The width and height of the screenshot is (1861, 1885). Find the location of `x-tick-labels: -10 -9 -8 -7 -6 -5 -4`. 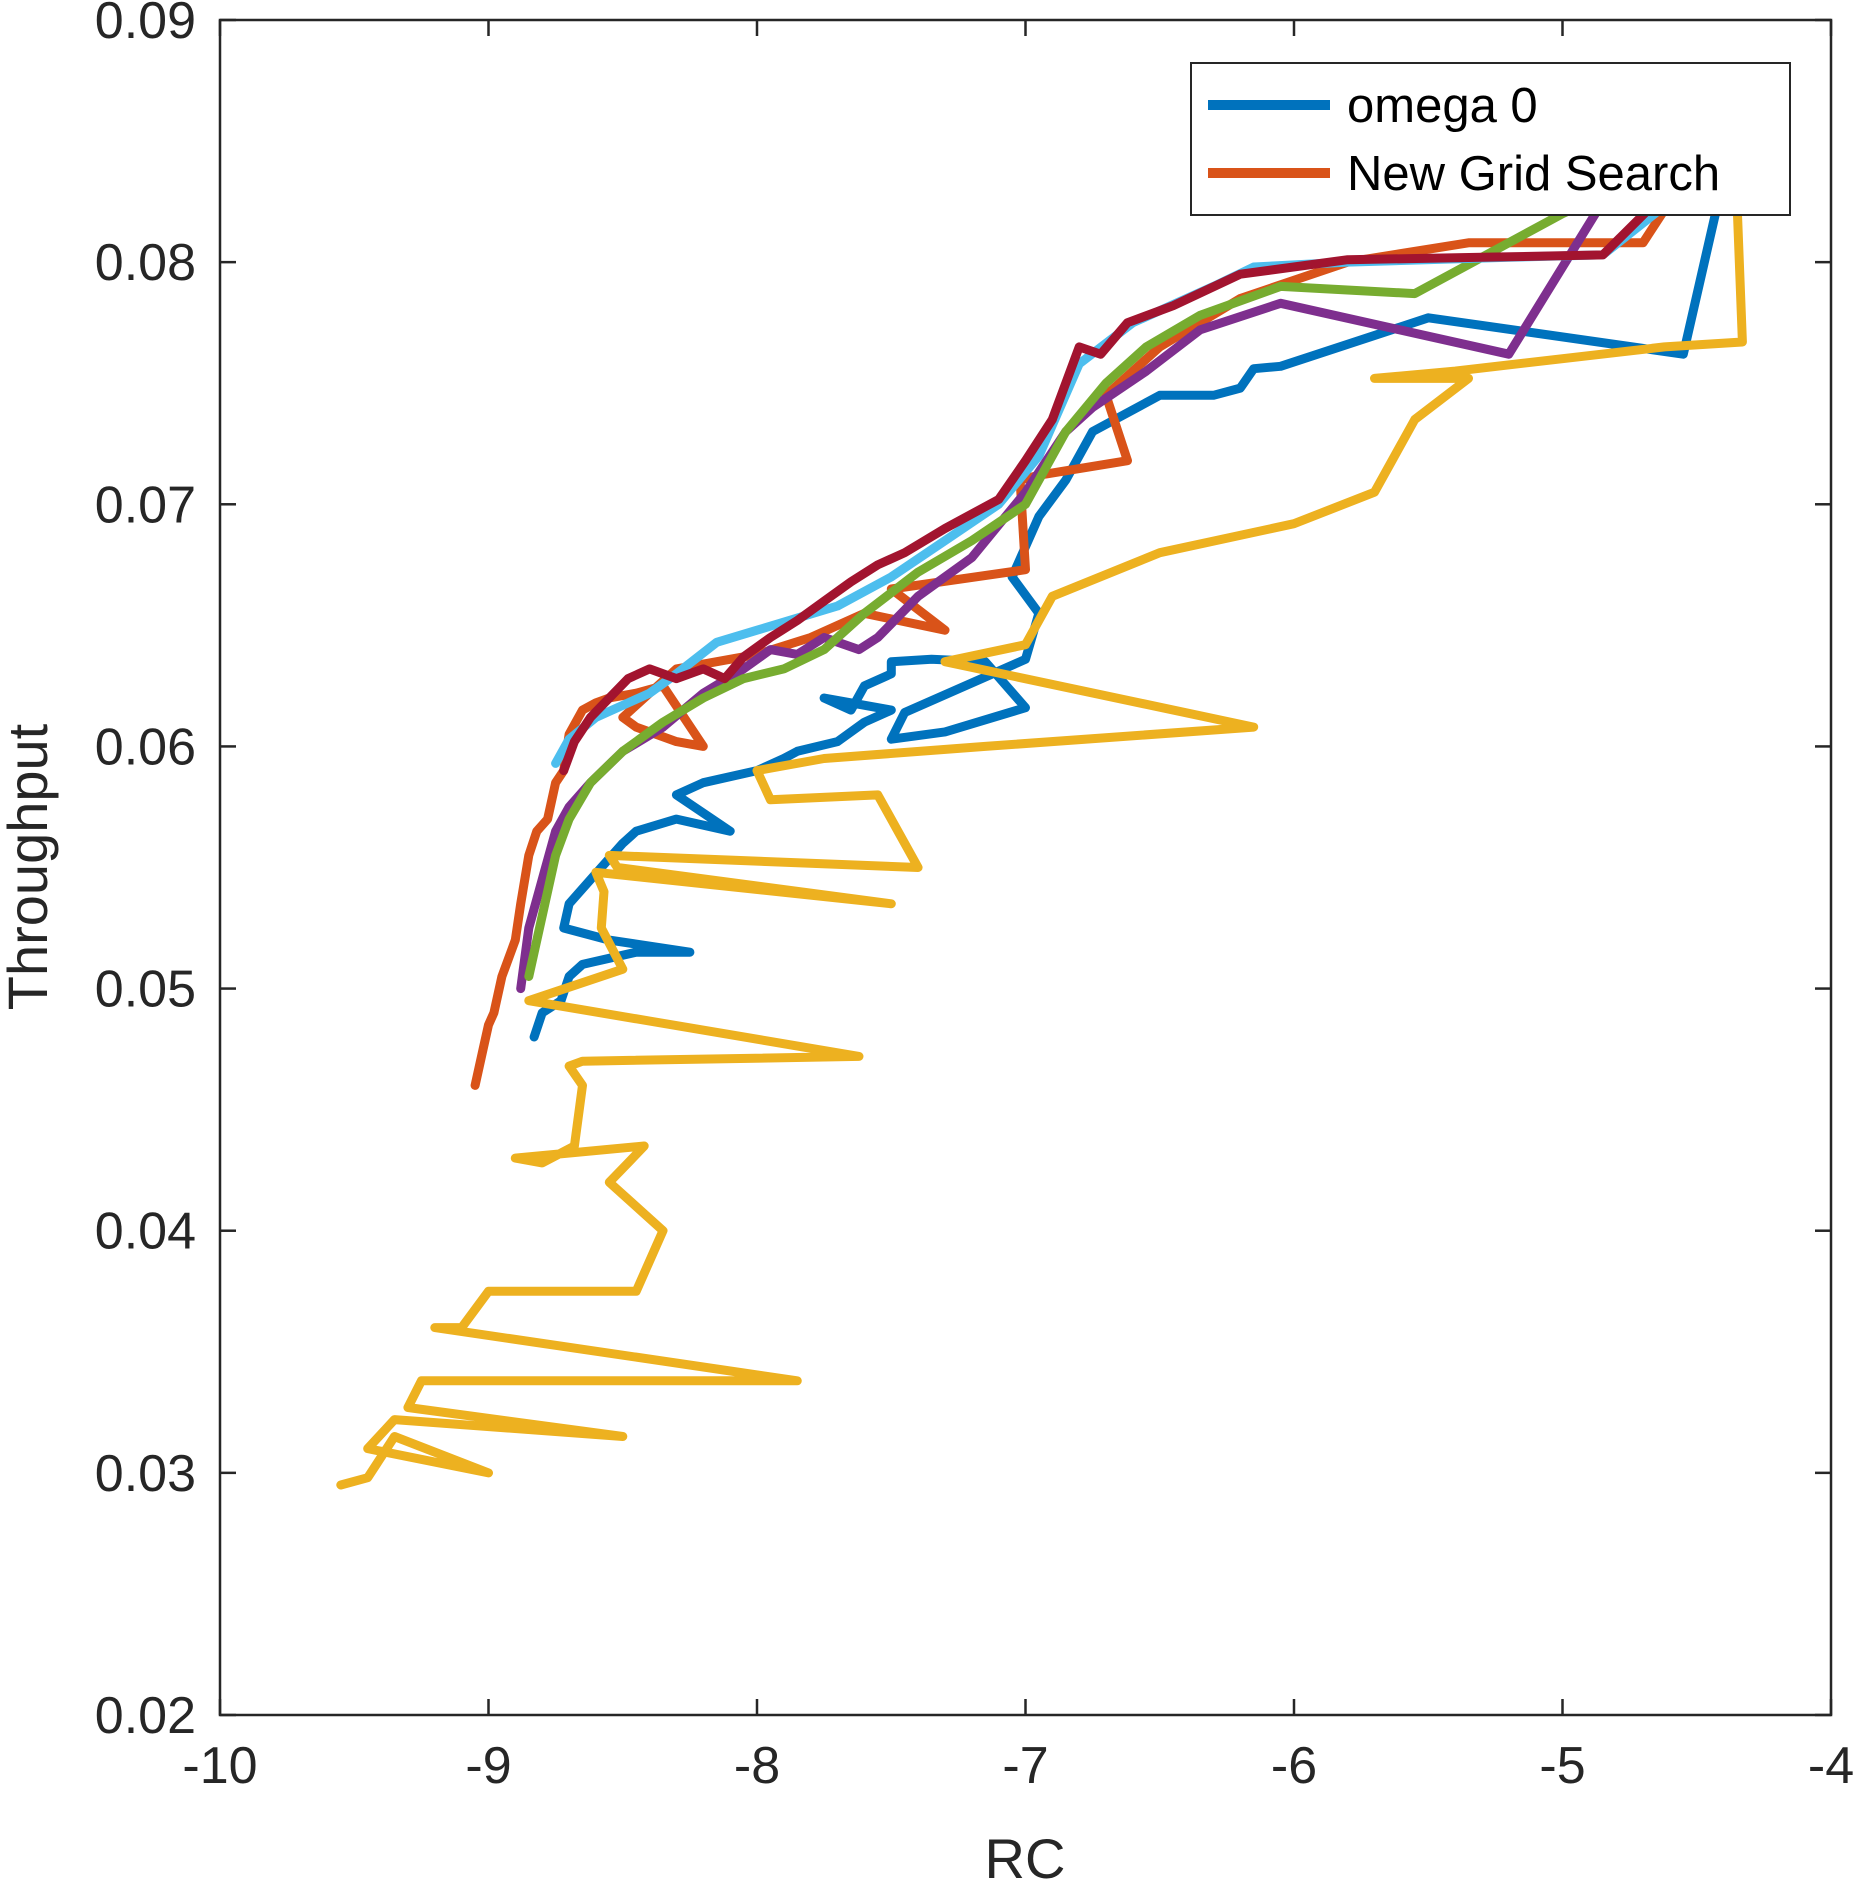

x-tick-labels: -10 -9 -8 -7 -6 -5 -4 is located at coordinates (1018, 1766).